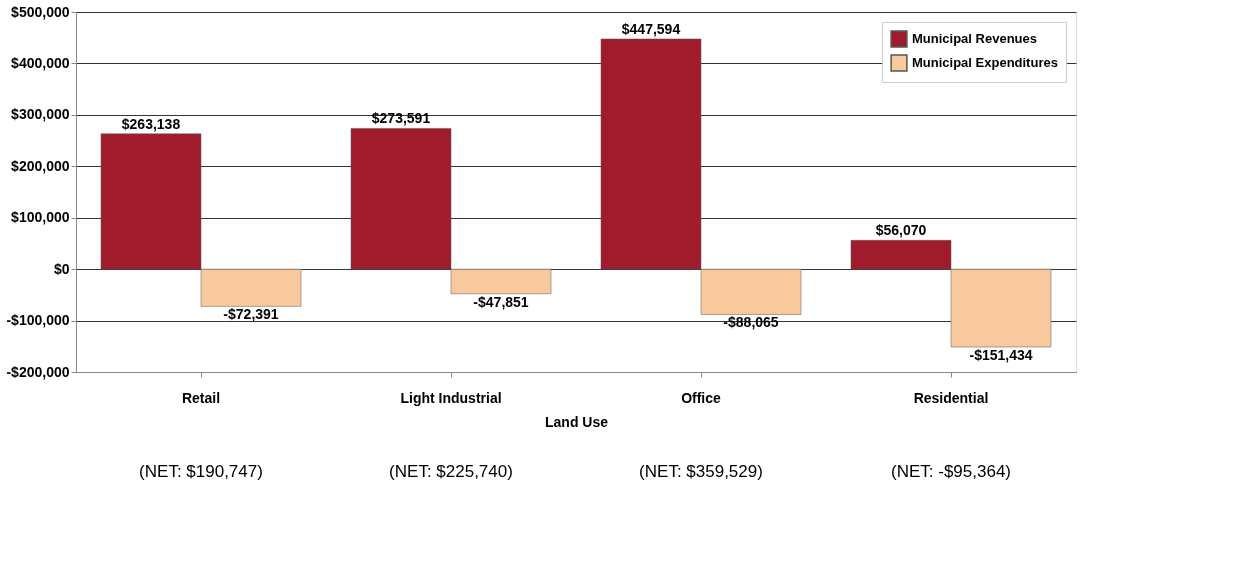 The image size is (1250, 575). Describe the element at coordinates (701, 397) in the screenshot. I see `x-tick-label: Office` at that location.